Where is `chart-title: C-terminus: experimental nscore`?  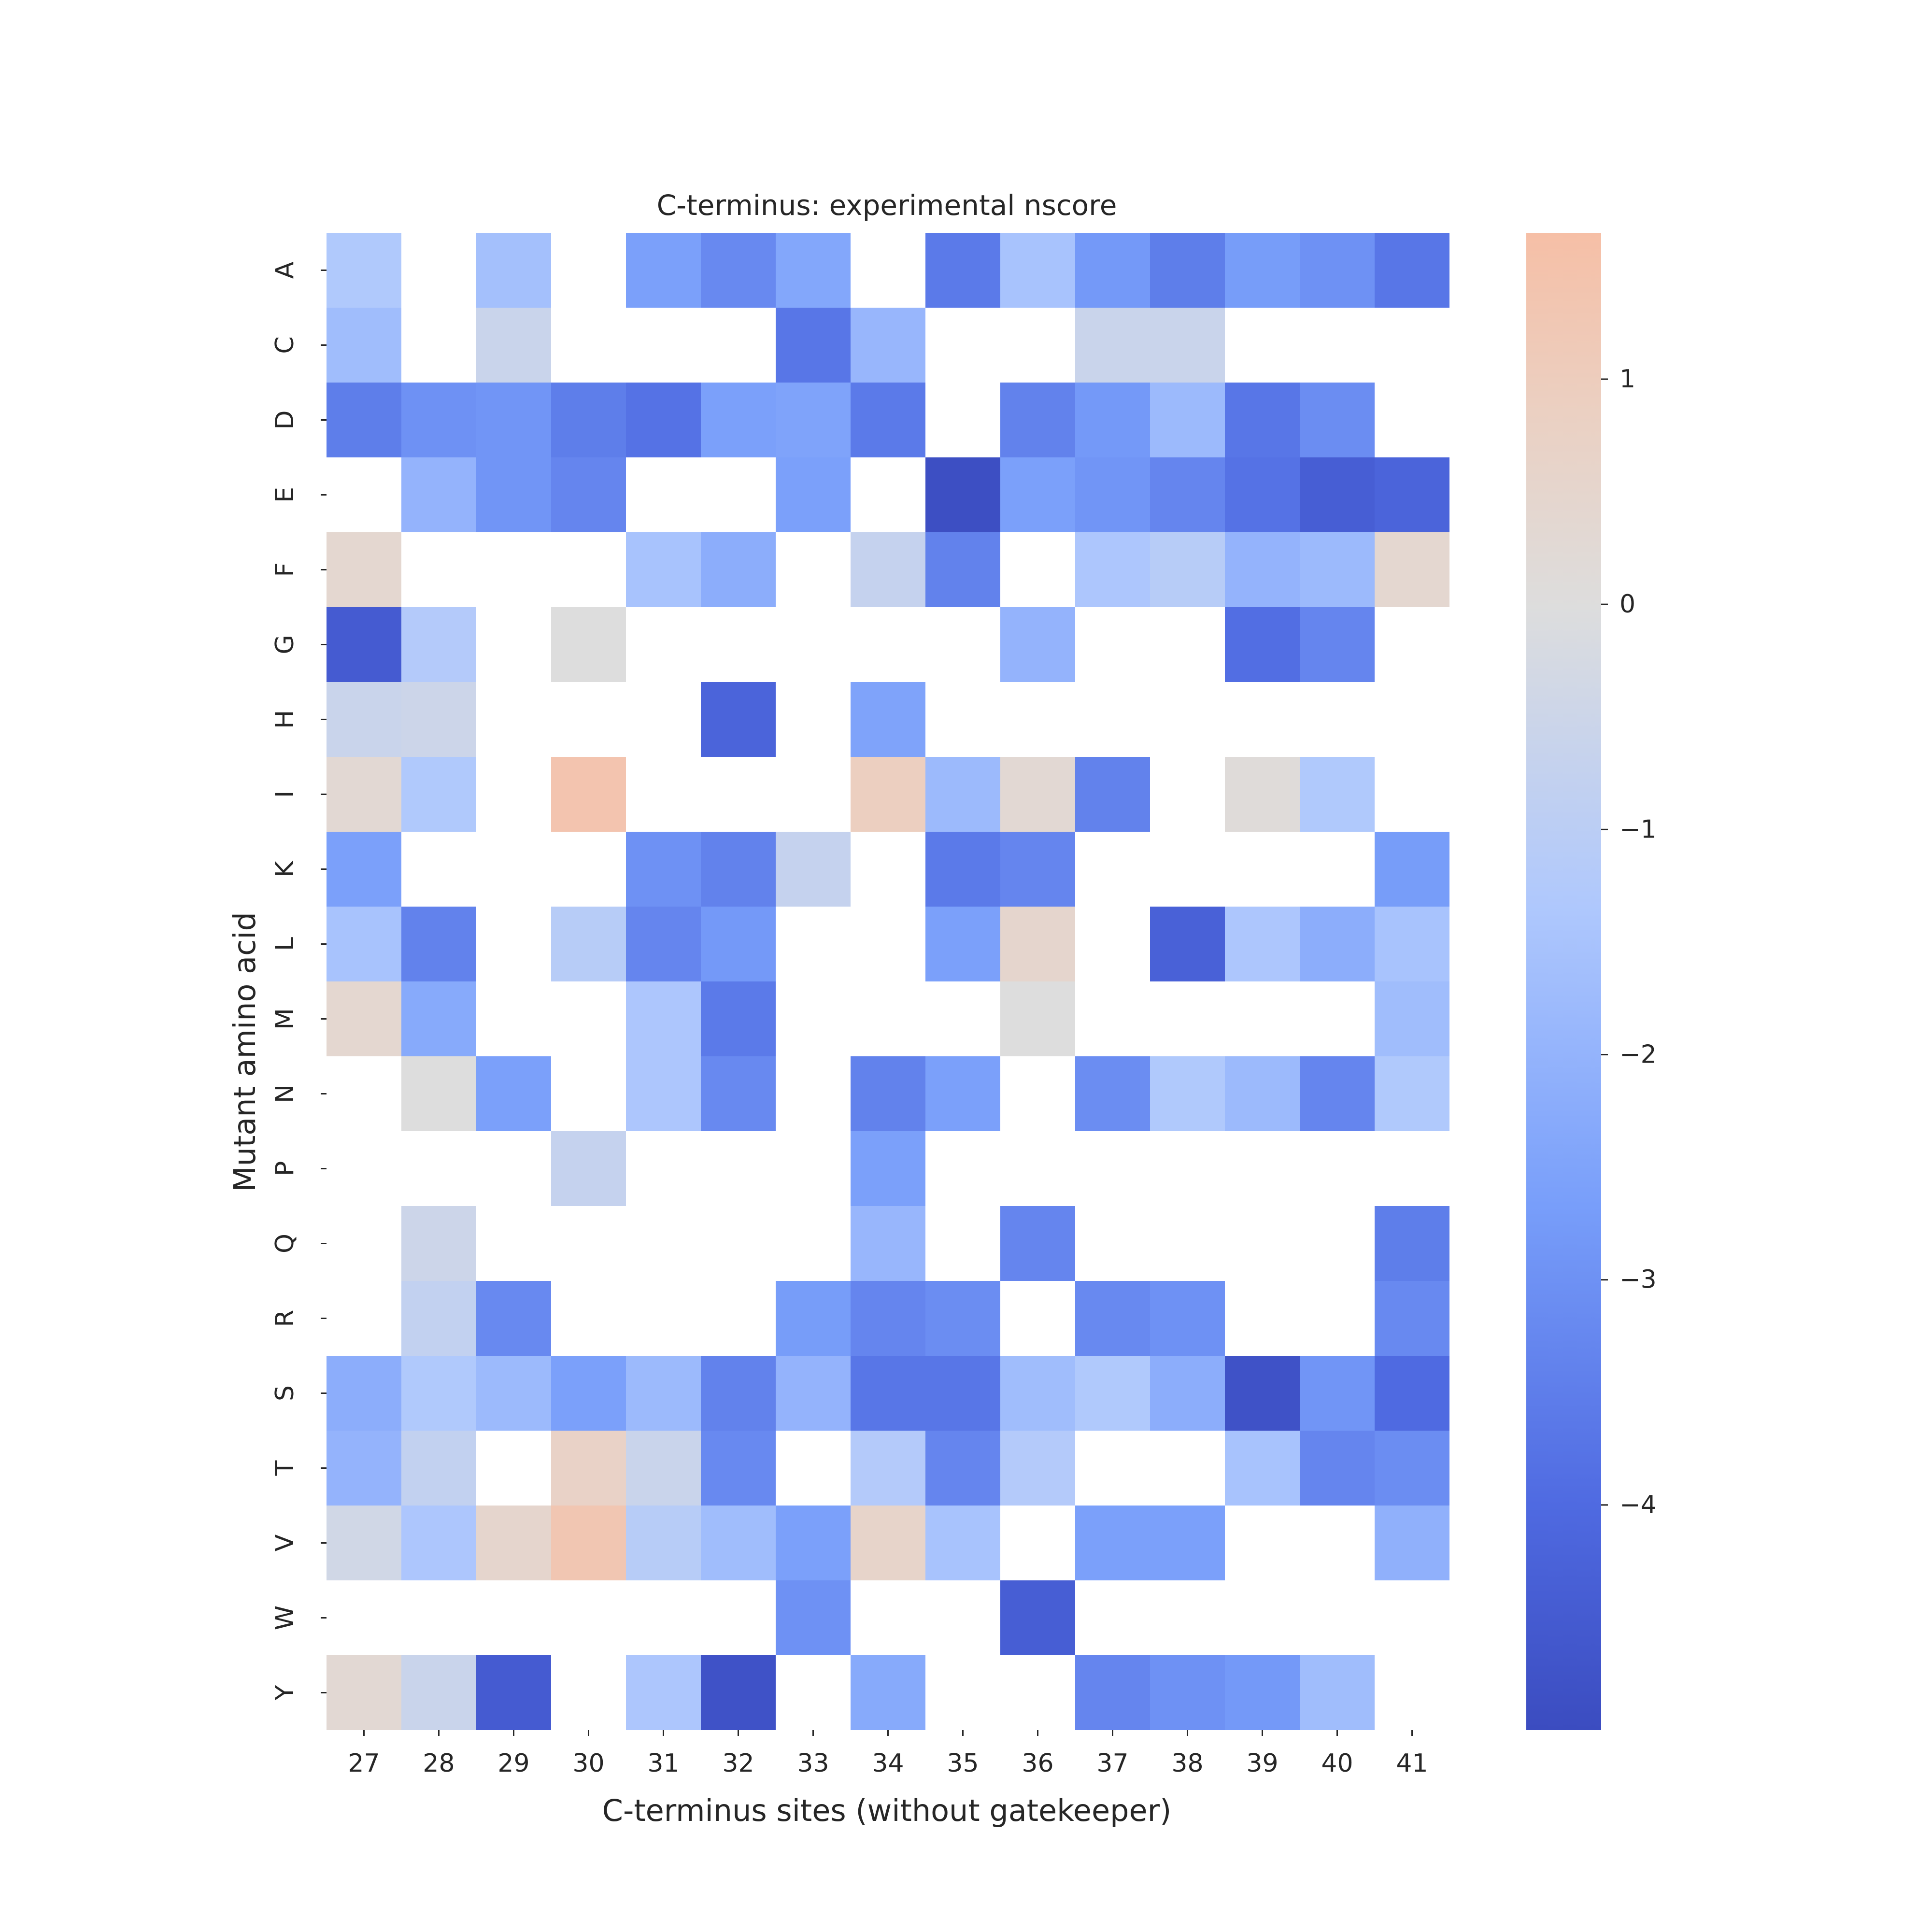
chart-title: C-terminus: experimental nscore is located at coordinates (887, 205).